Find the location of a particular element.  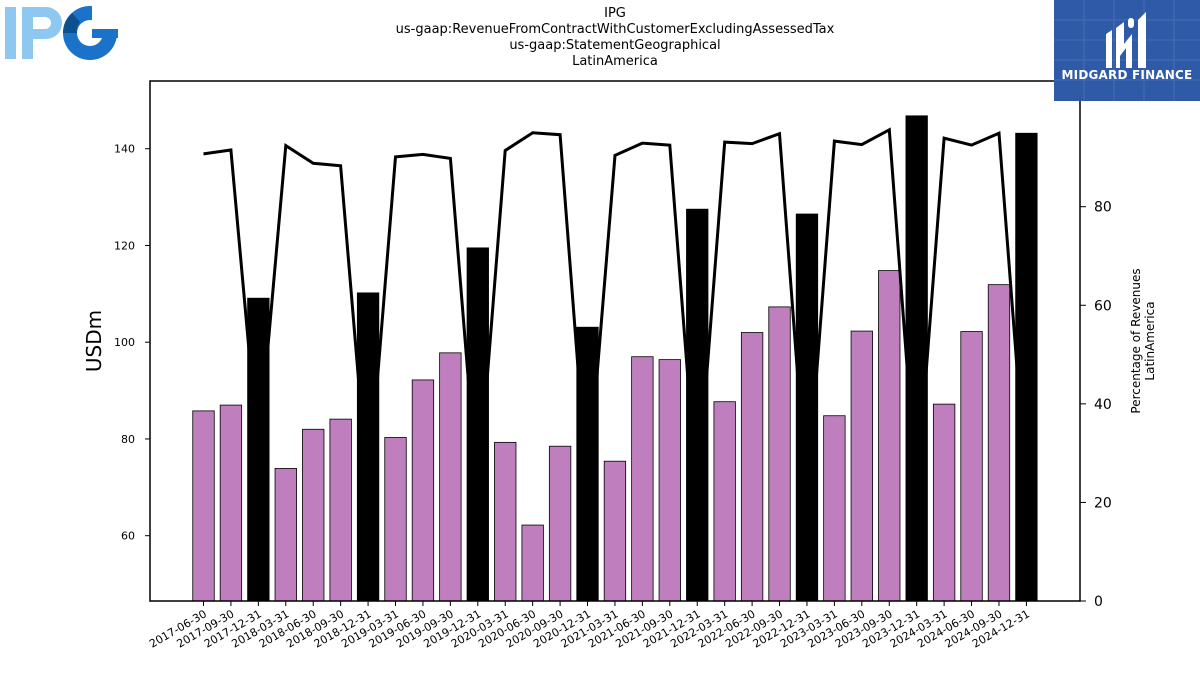

title-line-1: IPG is located at coordinates (615, 13).